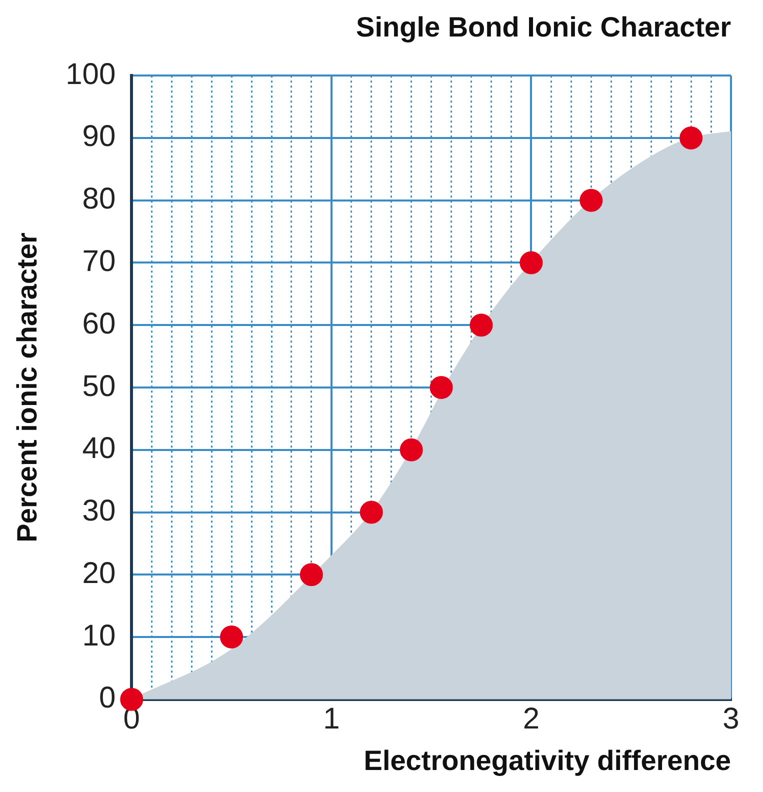 The image size is (763, 792). I want to click on y-tick-label: 50, so click(99, 386).